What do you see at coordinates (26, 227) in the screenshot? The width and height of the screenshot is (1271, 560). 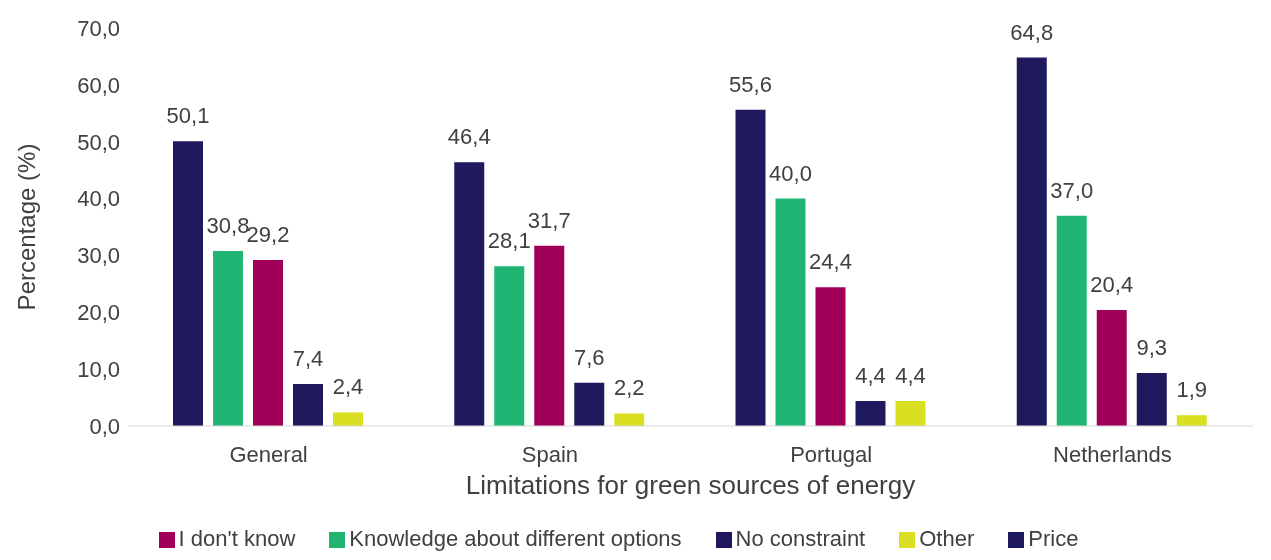 I see `y-axis-title: Percentage (%)` at bounding box center [26, 227].